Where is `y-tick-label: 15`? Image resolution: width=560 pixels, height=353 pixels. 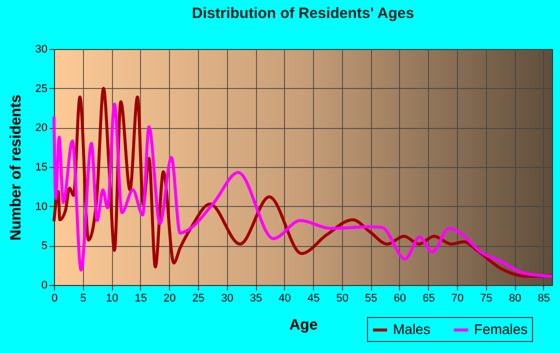
y-tick-label: 15 is located at coordinates (41, 168).